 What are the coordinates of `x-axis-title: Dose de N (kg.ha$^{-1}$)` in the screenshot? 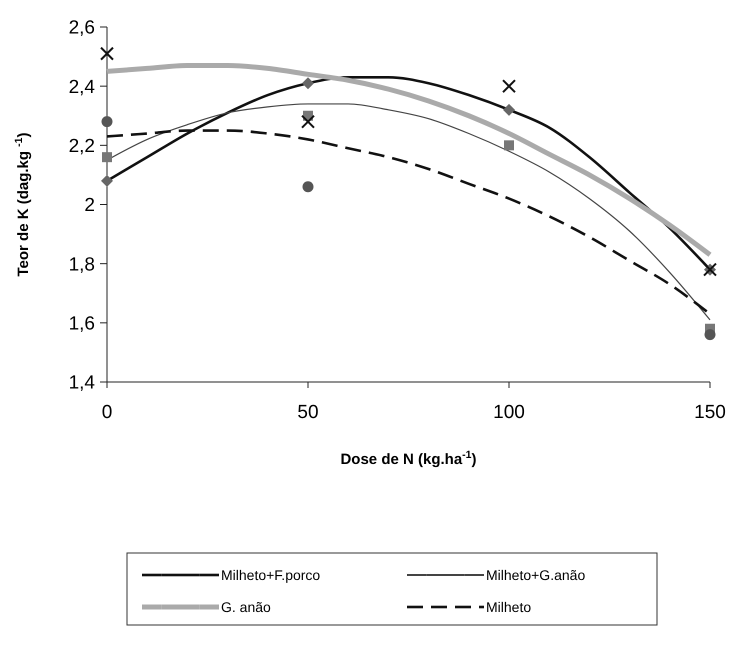 It's located at (408, 458).